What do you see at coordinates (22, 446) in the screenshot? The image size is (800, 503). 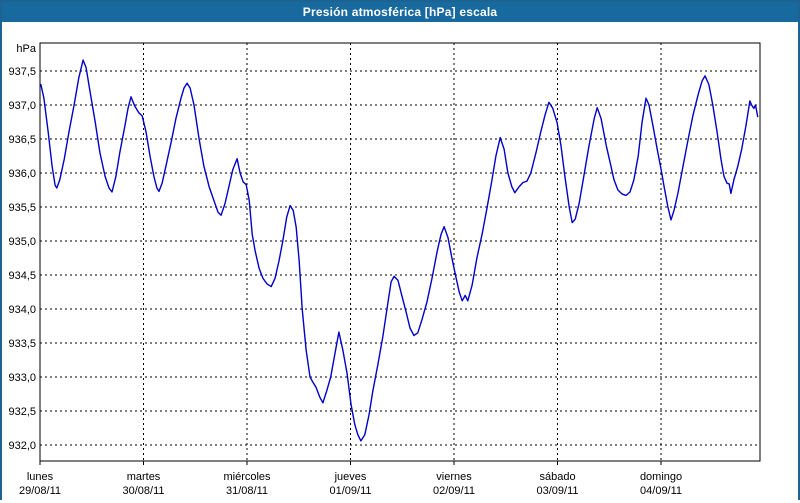 I see `y-tick-label: 932,0` at bounding box center [22, 446].